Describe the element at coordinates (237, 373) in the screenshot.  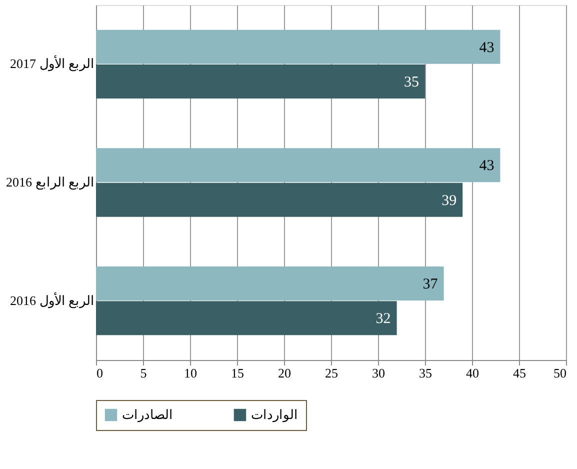
I see `x-tick-label: 15` at that location.